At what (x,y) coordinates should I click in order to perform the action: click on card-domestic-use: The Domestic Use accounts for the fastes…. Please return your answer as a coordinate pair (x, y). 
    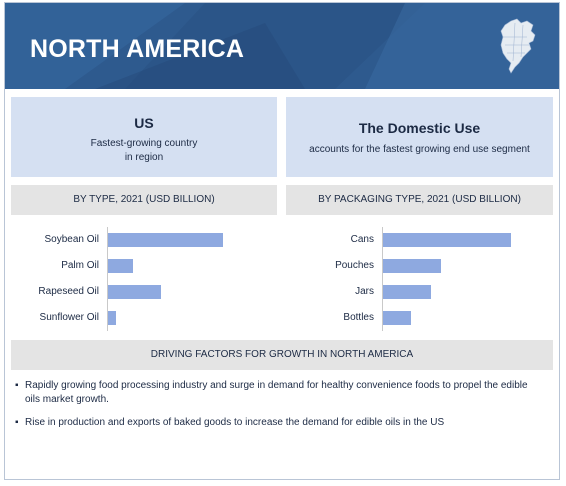
    Looking at the image, I should click on (419, 137).